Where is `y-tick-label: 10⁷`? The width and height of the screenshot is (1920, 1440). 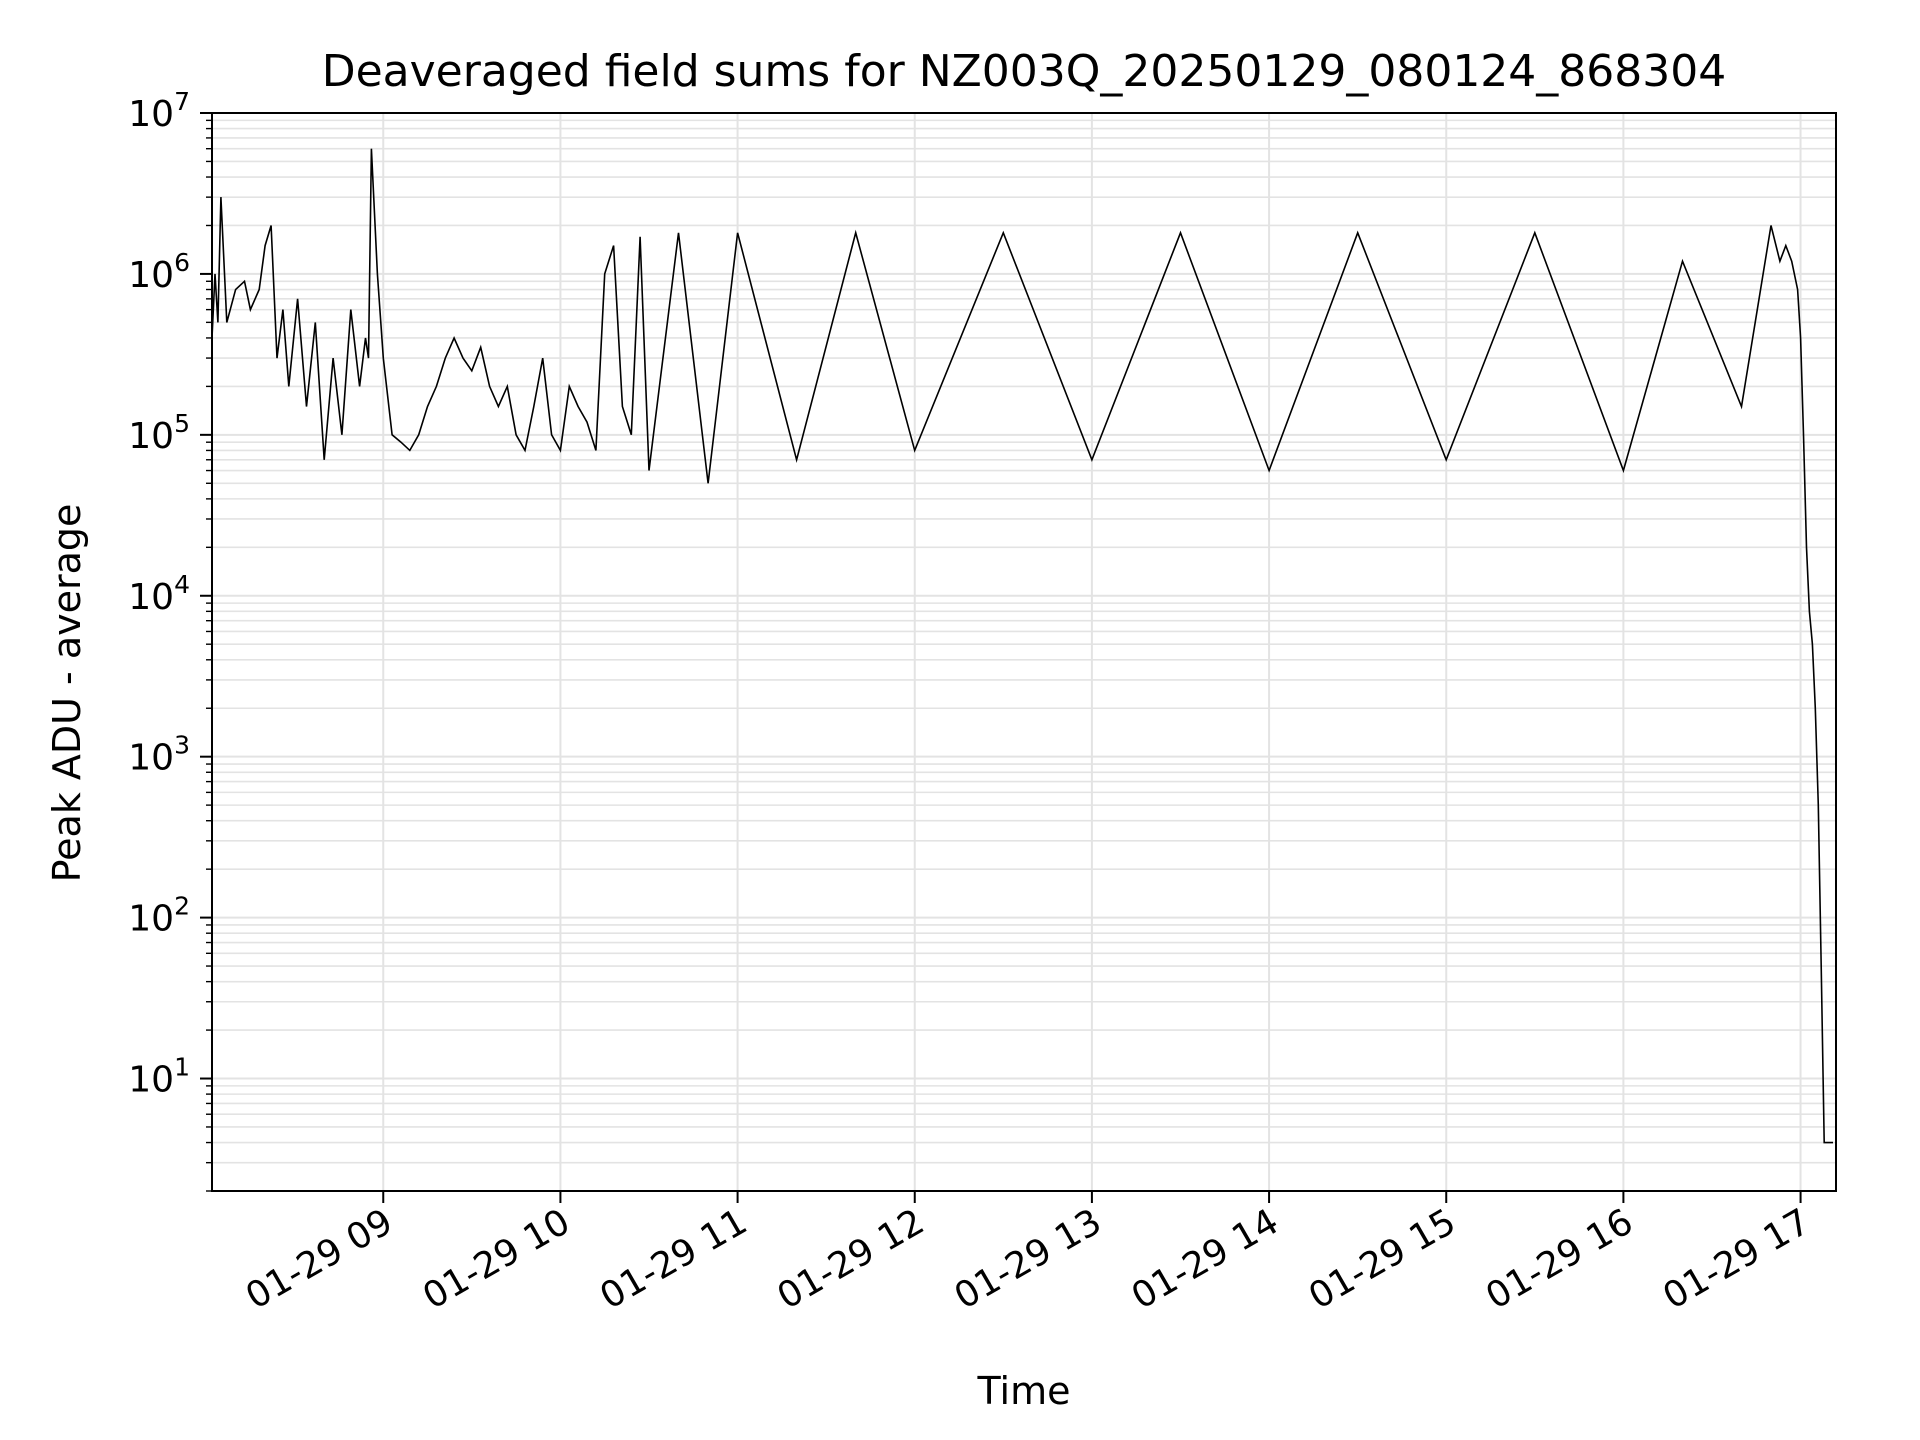
y-tick-label: 10⁷ is located at coordinates (159, 111).